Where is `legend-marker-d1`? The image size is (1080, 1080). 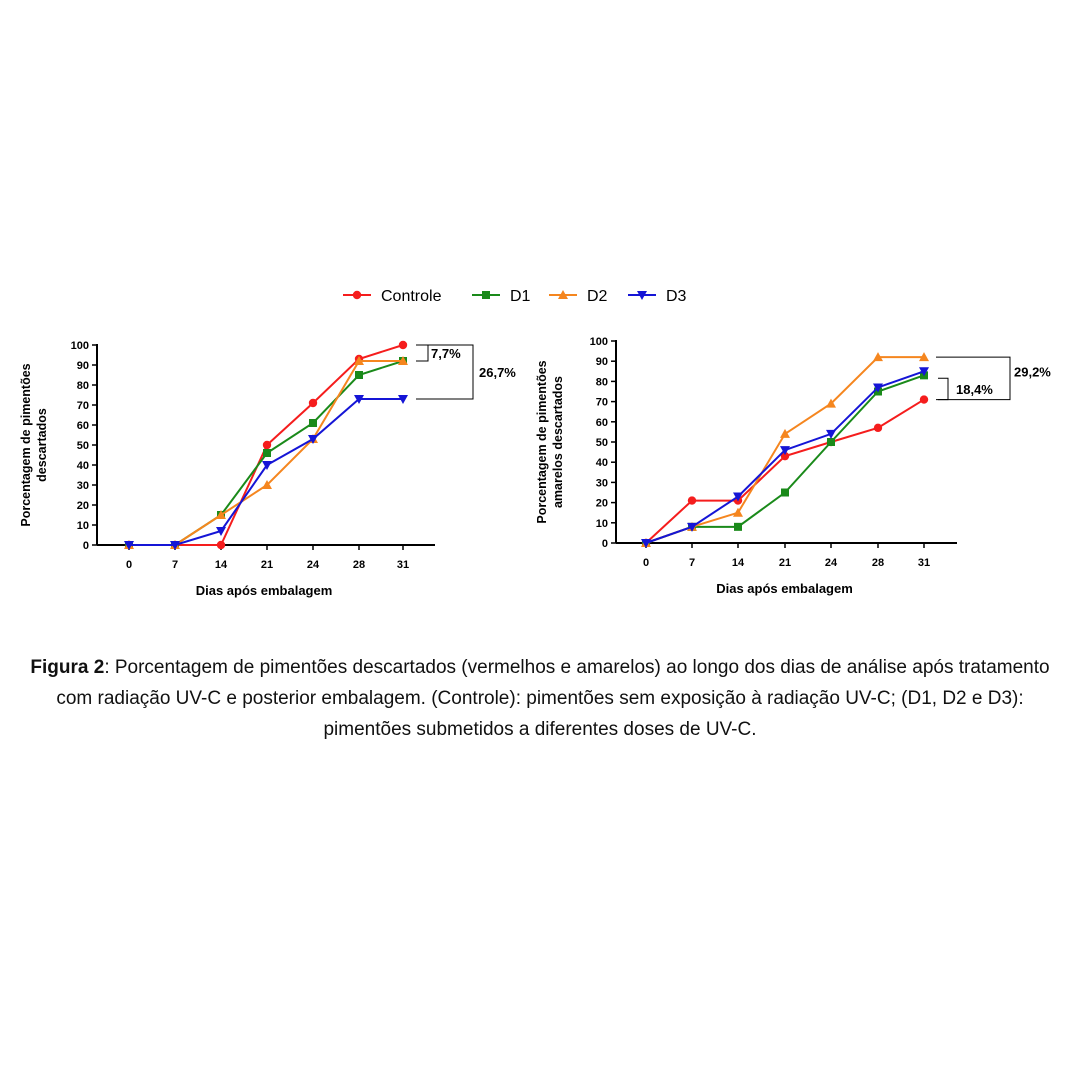
legend-marker-d1 is located at coordinates (486, 295).